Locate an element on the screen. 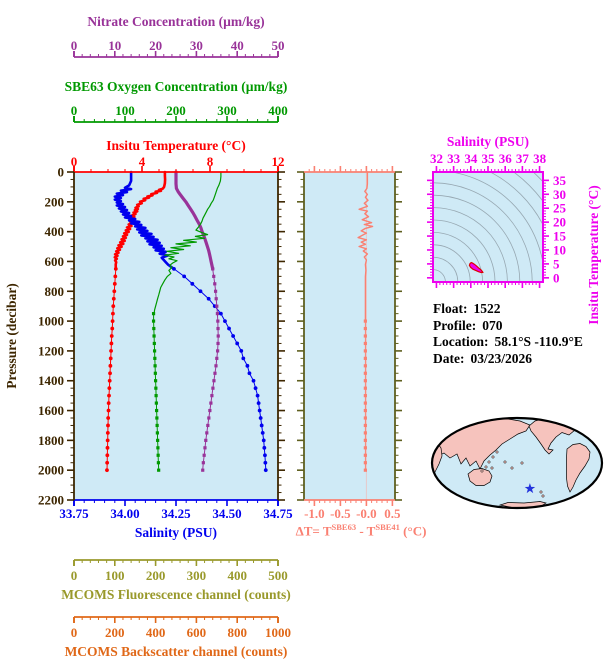  date-value: 03/23/2026 is located at coordinates (501, 358).